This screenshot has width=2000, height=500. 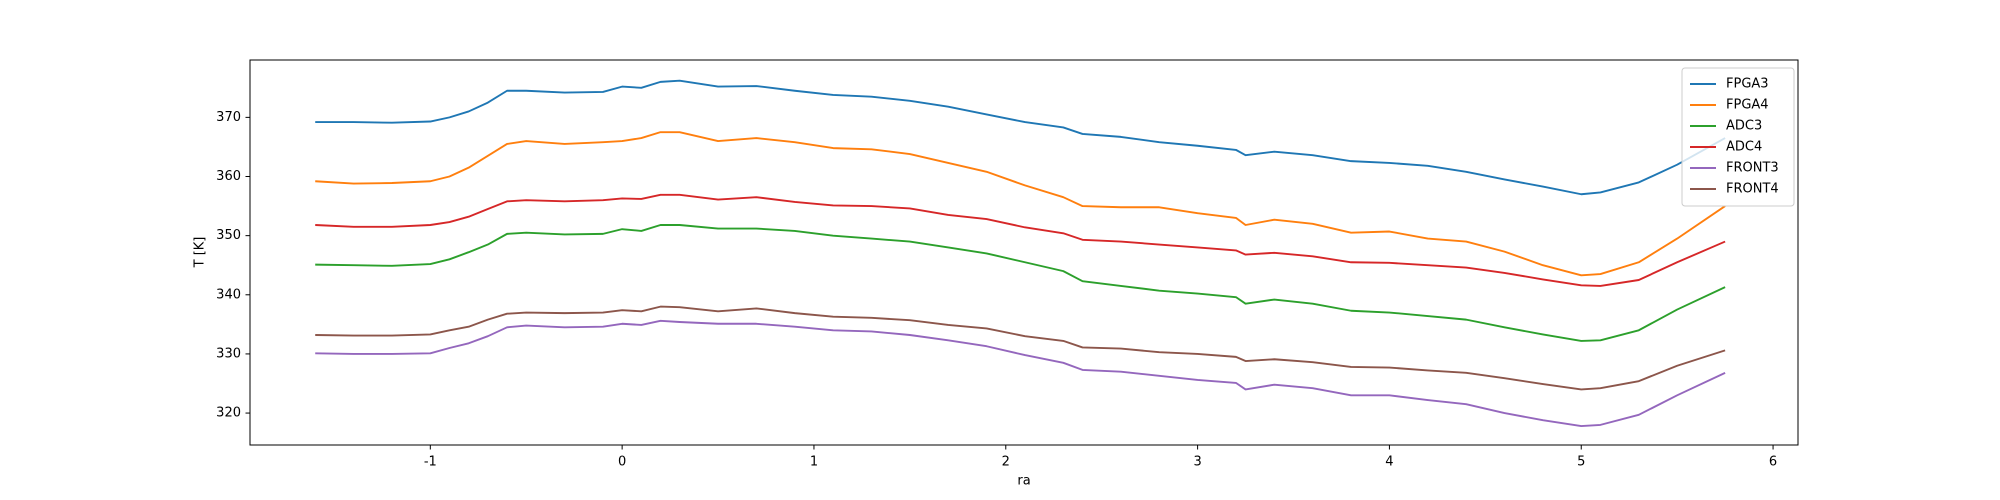 What do you see at coordinates (1023, 481) in the screenshot?
I see `x-axis-label: ra` at bounding box center [1023, 481].